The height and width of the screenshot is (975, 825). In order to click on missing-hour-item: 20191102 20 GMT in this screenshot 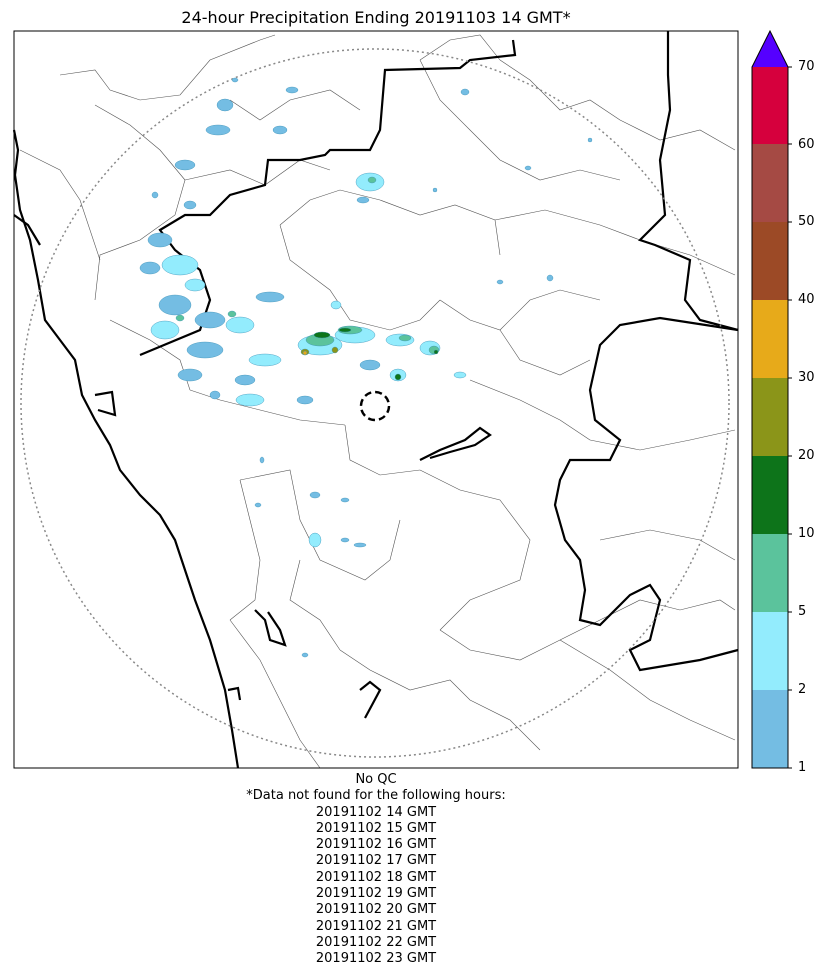, I will do `click(376, 910)`.